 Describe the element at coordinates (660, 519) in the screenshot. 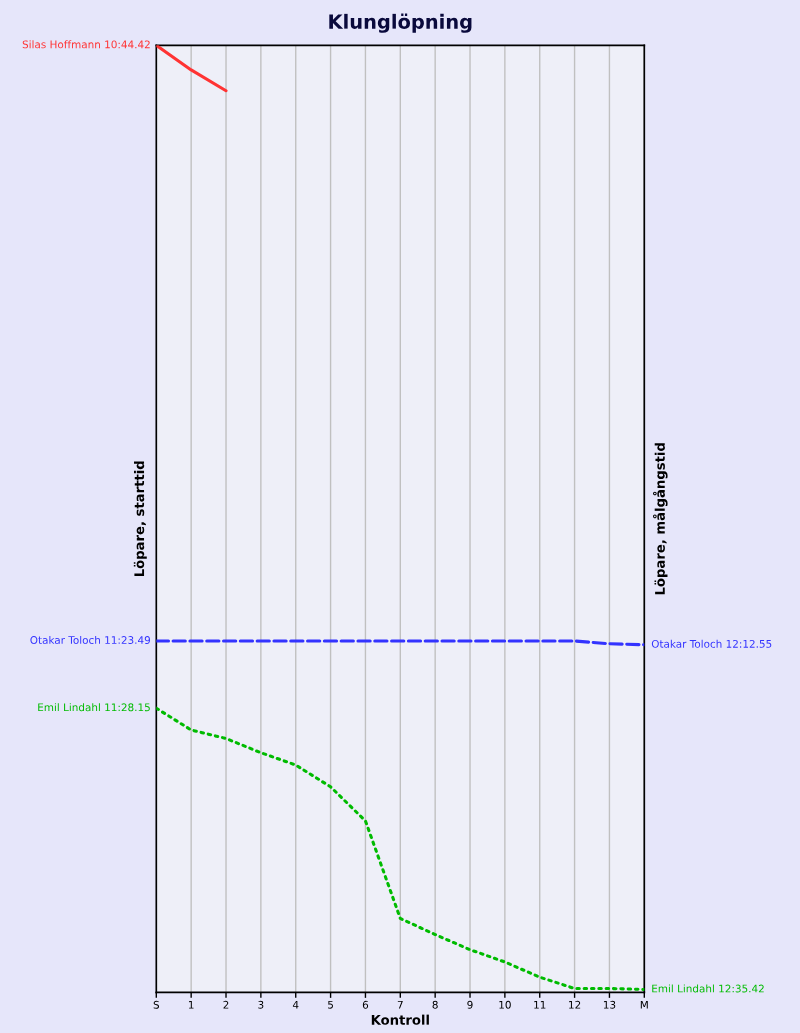

I see `y2-axis-title: Löpare, målgångstid` at that location.